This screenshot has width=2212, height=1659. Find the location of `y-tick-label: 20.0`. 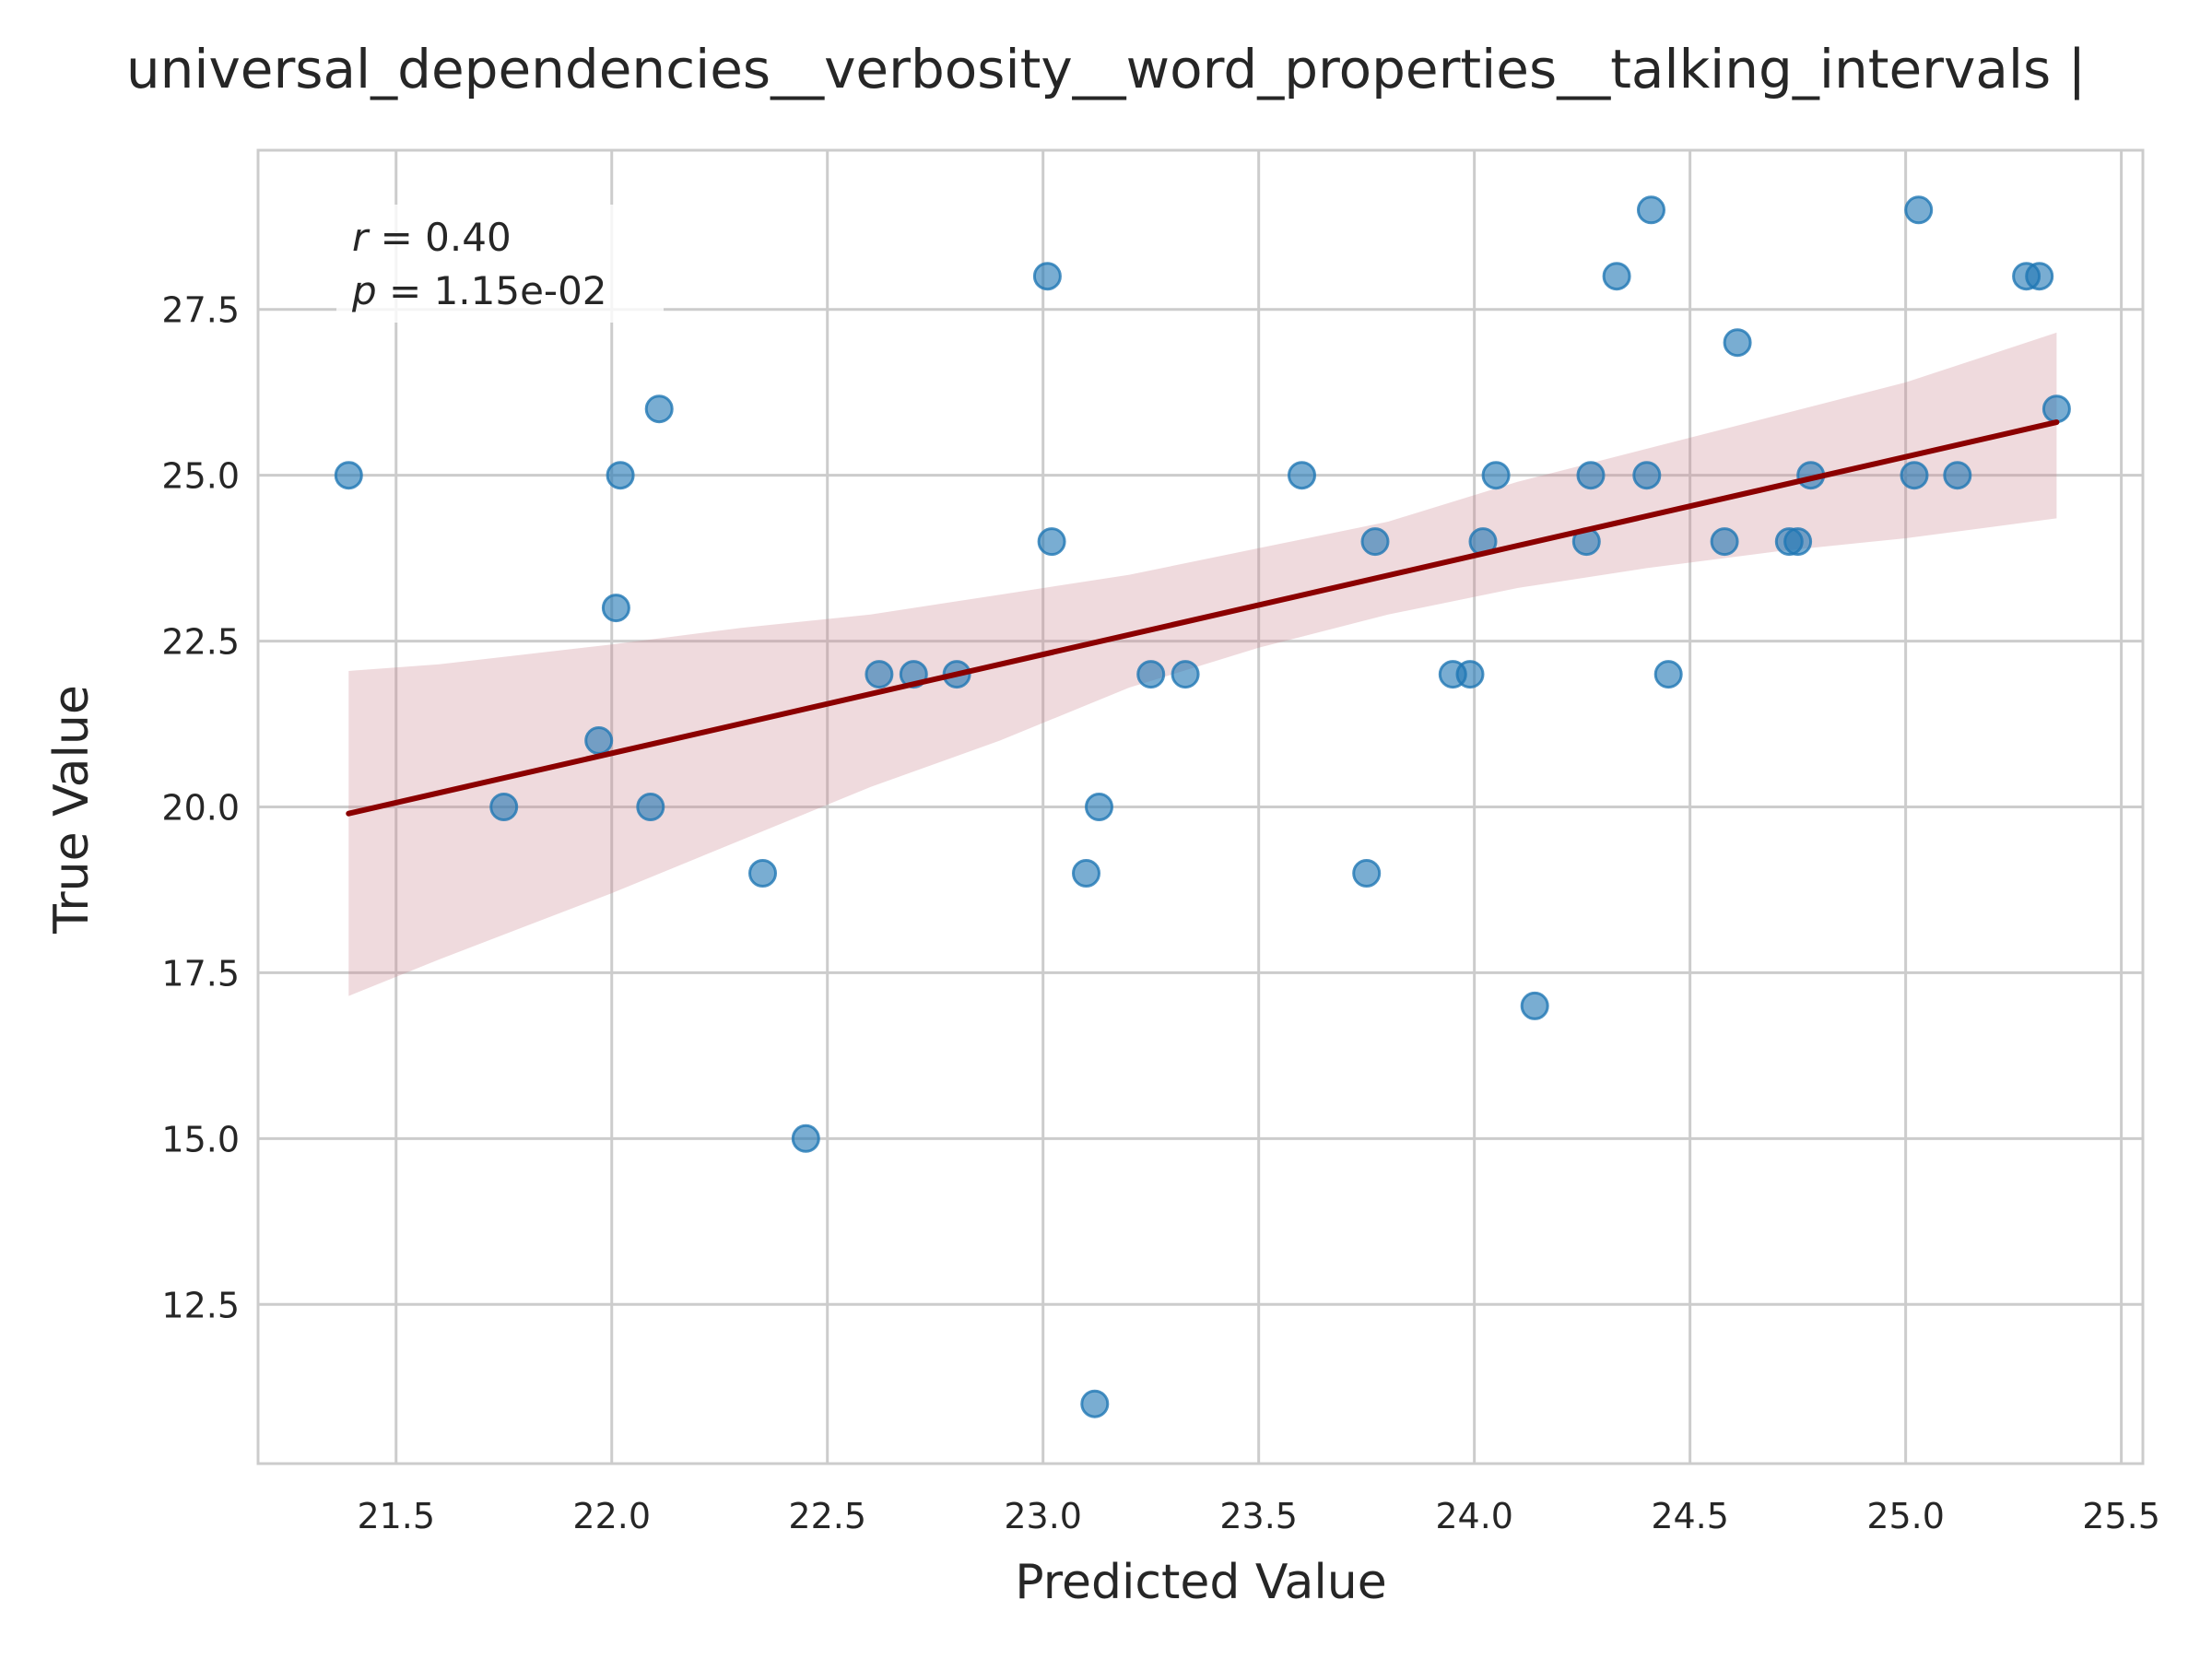

y-tick-label: 20.0 is located at coordinates (200, 808).